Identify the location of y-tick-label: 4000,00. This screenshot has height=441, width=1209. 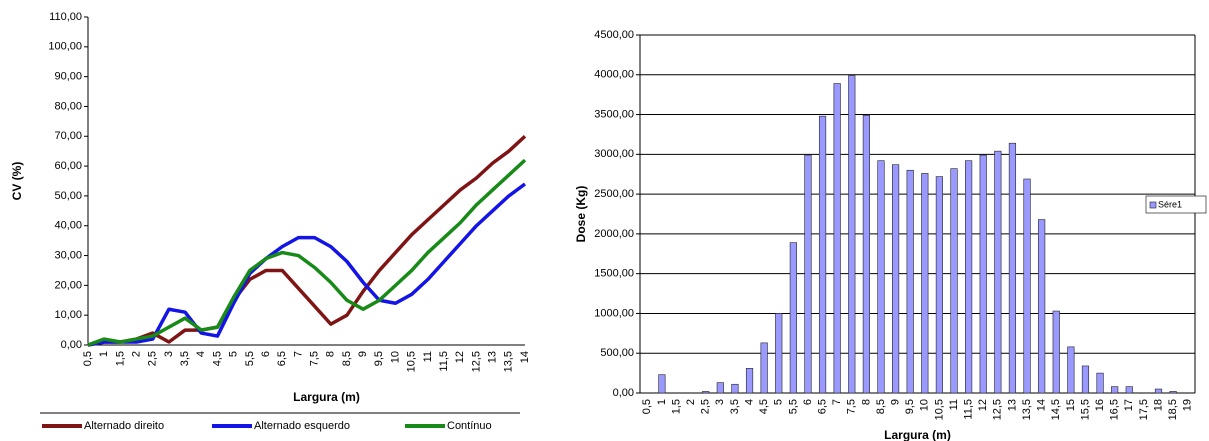
(614, 75).